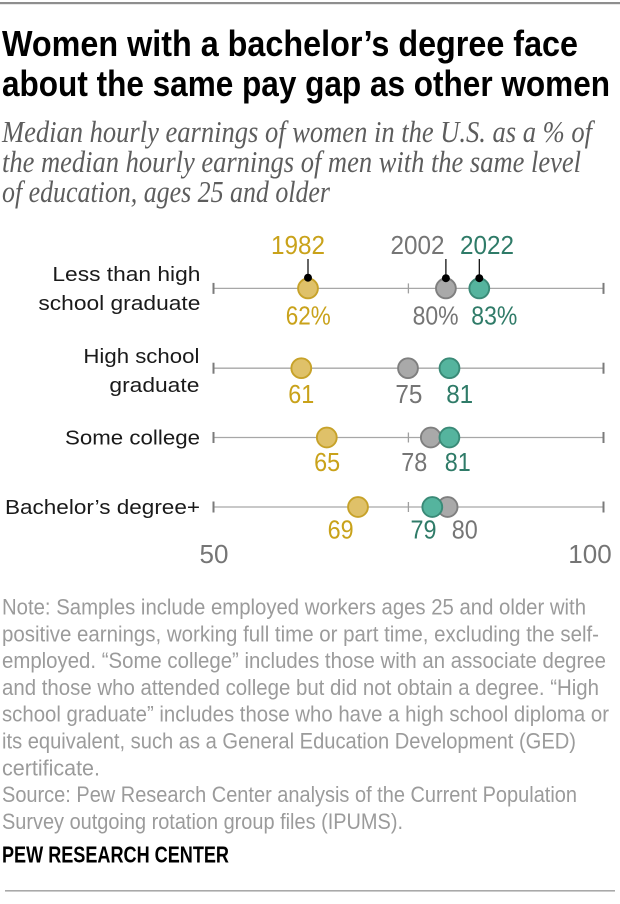  Describe the element at coordinates (102, 508) in the screenshot. I see `svg-text: Bachelor’s degree+` at that location.